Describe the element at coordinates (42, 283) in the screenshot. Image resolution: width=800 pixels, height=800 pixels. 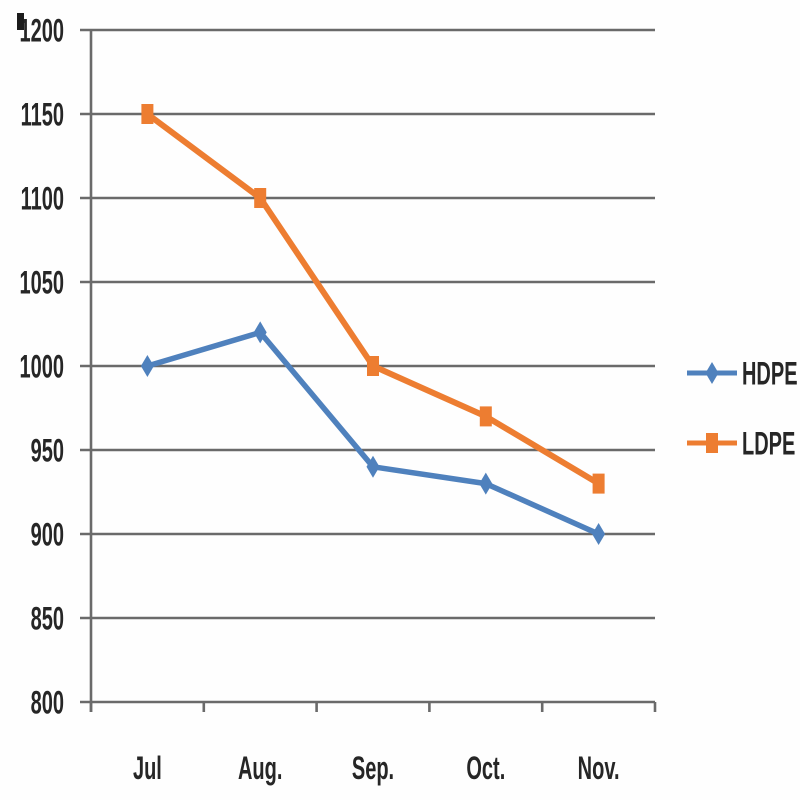
I see `y-axis-tick-label: 1050` at that location.